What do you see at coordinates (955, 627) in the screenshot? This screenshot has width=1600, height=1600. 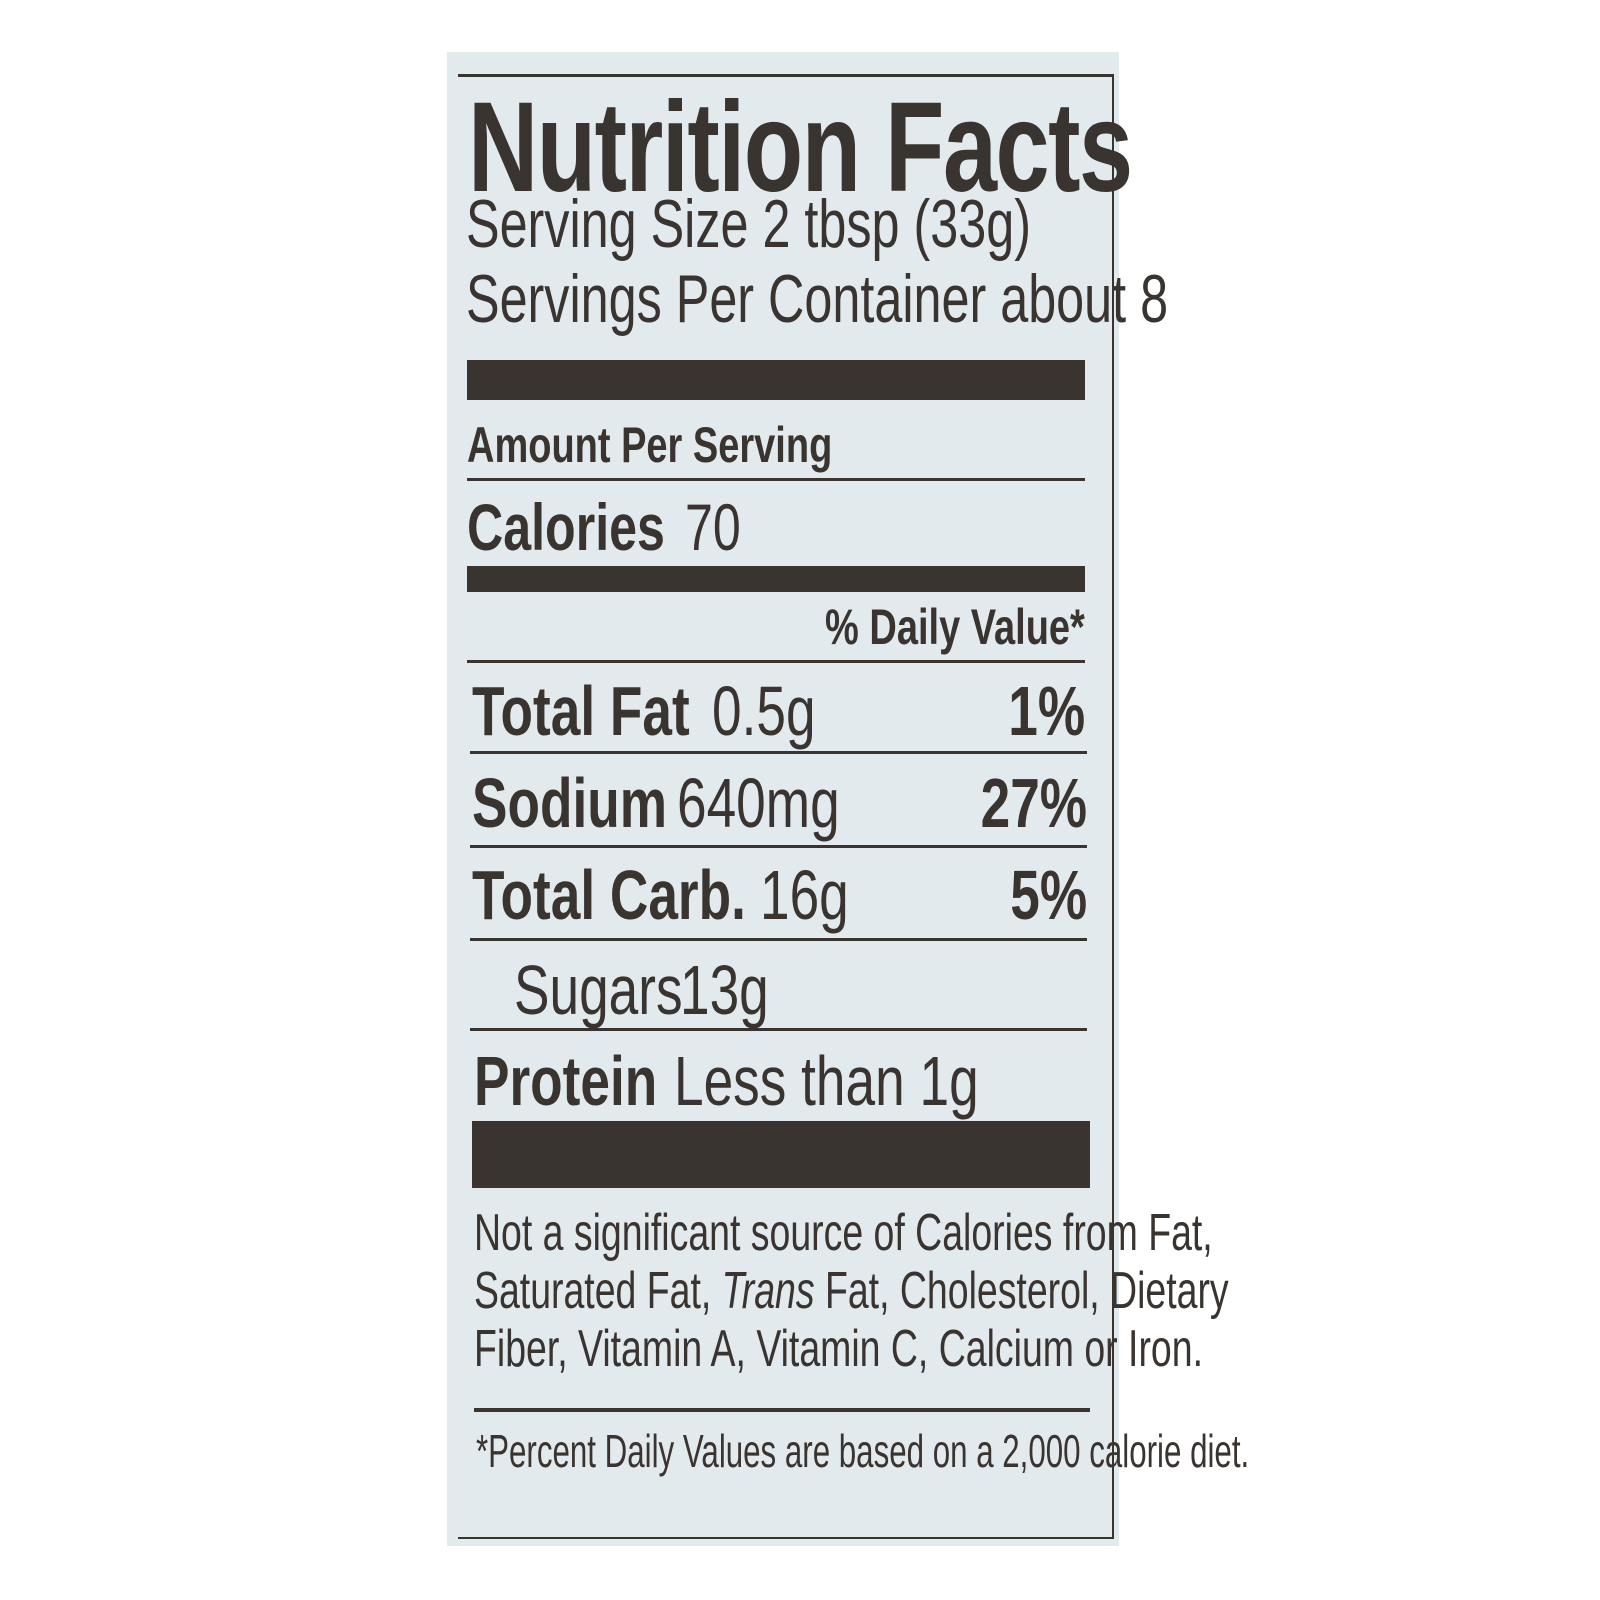 I see `daily-value-header: % Daily Value*` at bounding box center [955, 627].